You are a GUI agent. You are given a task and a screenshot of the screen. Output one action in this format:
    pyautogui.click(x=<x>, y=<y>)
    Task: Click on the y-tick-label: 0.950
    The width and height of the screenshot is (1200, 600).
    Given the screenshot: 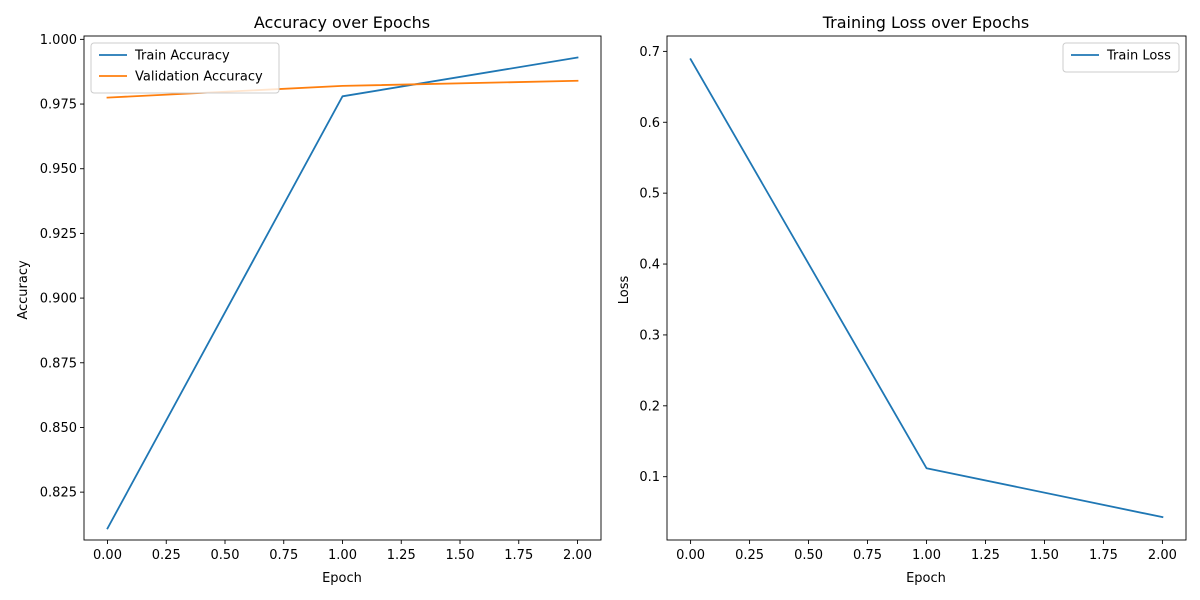 What is the action you would take?
    pyautogui.click(x=58, y=169)
    